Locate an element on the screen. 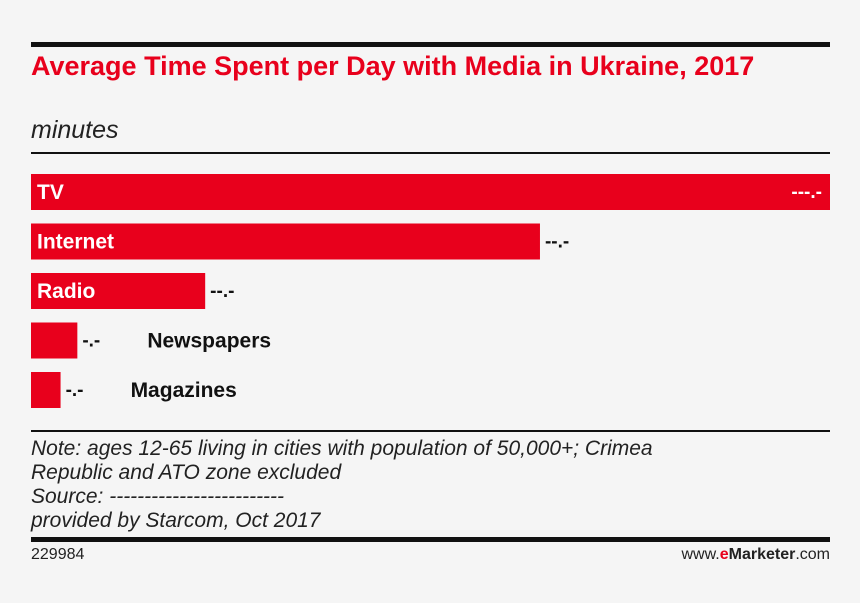 Image resolution: width=860 pixels, height=603 pixels. brand-prefix: www. is located at coordinates (700, 554).